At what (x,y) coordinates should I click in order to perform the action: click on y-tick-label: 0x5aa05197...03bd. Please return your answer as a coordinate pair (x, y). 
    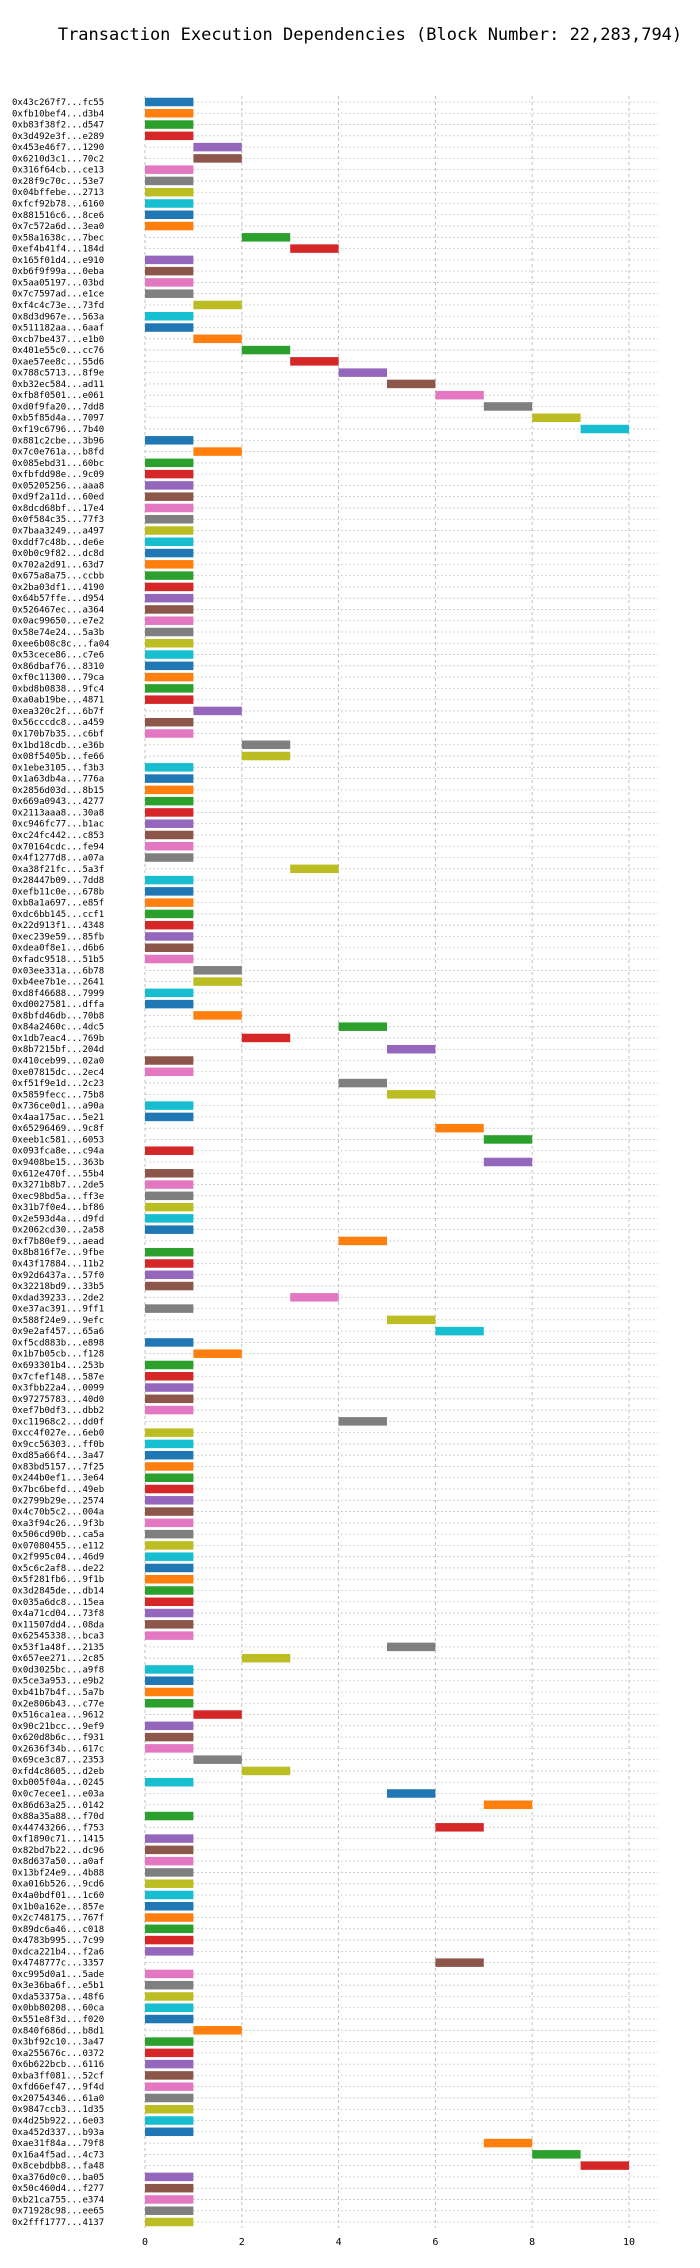
    Looking at the image, I should click on (58, 283).